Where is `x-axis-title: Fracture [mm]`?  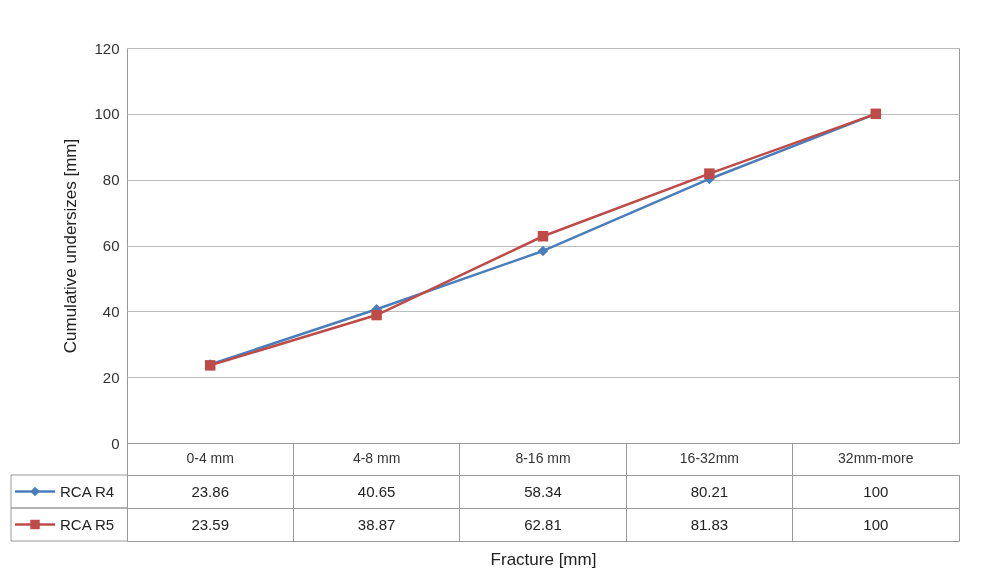
x-axis-title: Fracture [mm] is located at coordinates (543, 559).